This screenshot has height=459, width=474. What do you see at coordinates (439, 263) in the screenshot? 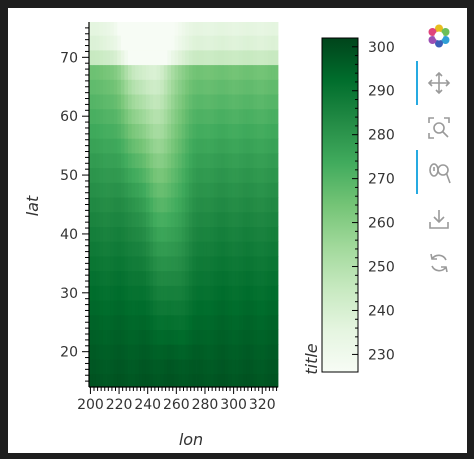
I see `reset-icon` at bounding box center [439, 263].